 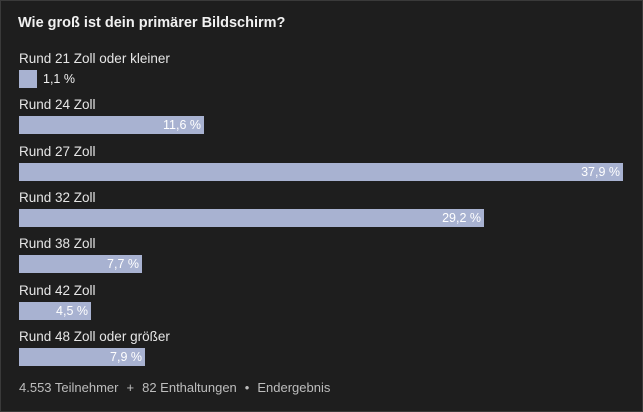 What do you see at coordinates (72, 311) in the screenshot?
I see `result-percent: 4,5 %` at bounding box center [72, 311].